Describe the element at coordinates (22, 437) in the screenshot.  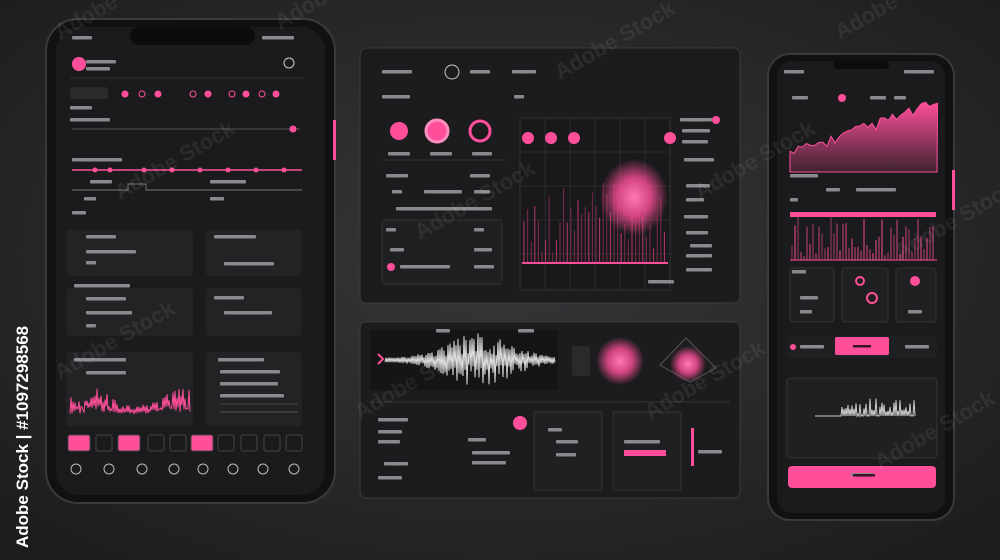
I see `stock-label: Adobe Stock | #1097298568` at that location.